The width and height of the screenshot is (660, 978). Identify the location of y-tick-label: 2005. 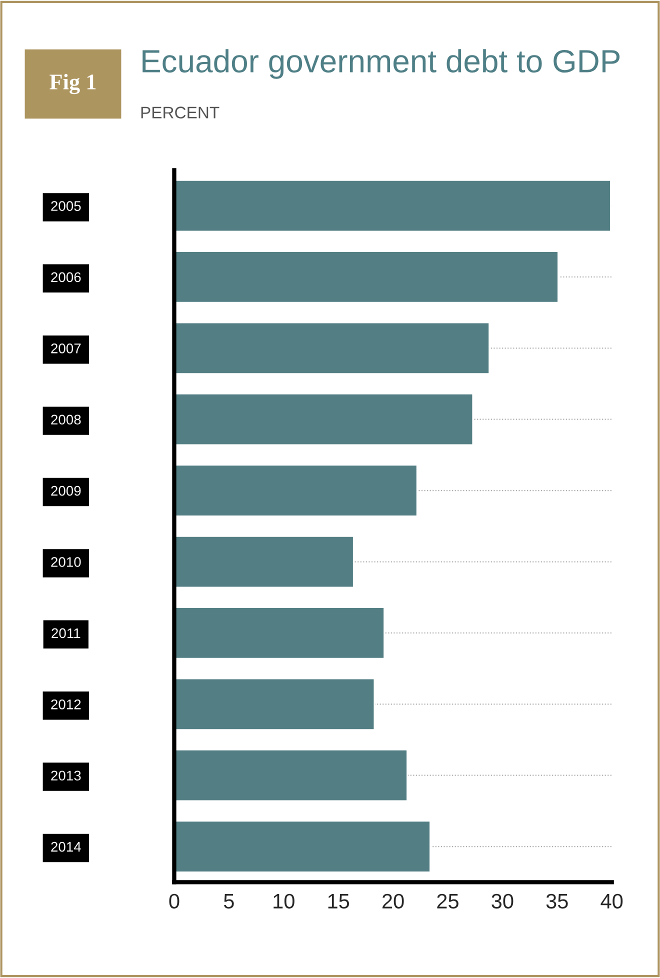
(66, 206).